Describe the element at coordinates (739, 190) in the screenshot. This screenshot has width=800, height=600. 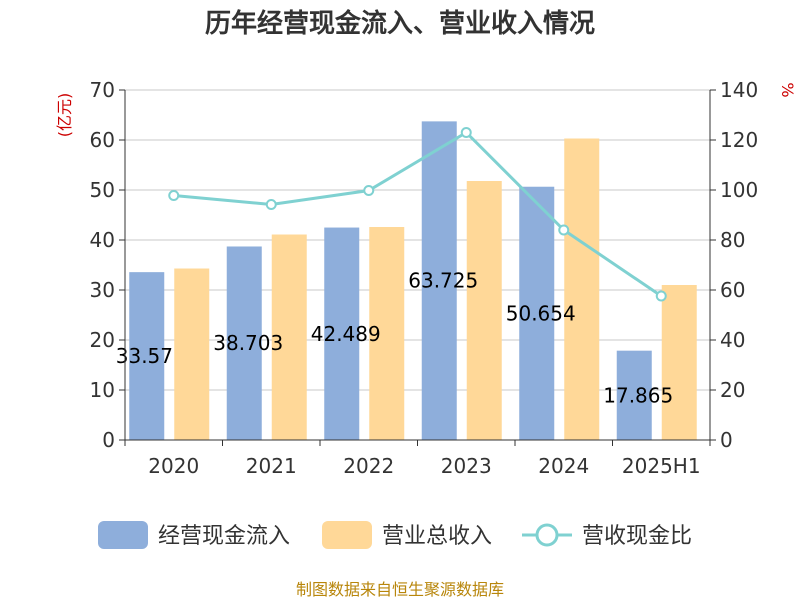
I see `y-tick-label-right: 100` at that location.